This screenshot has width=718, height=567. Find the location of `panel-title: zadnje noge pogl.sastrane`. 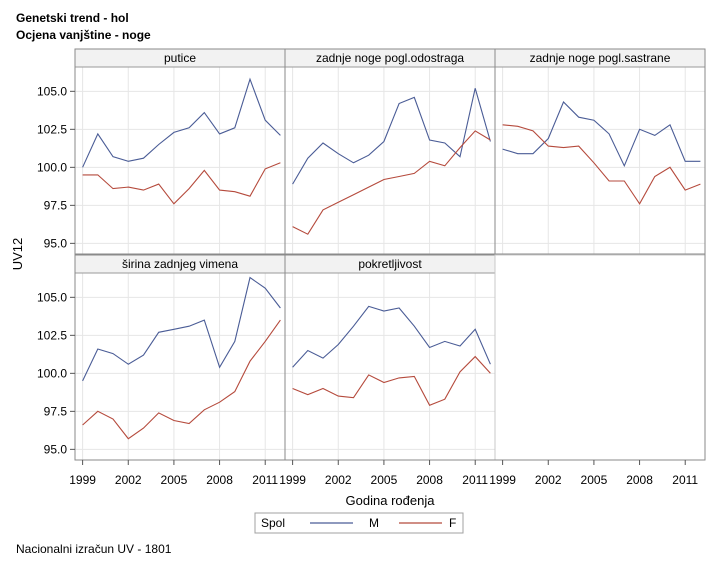

panel-title: zadnje noge pogl.sastrane is located at coordinates (600, 58).